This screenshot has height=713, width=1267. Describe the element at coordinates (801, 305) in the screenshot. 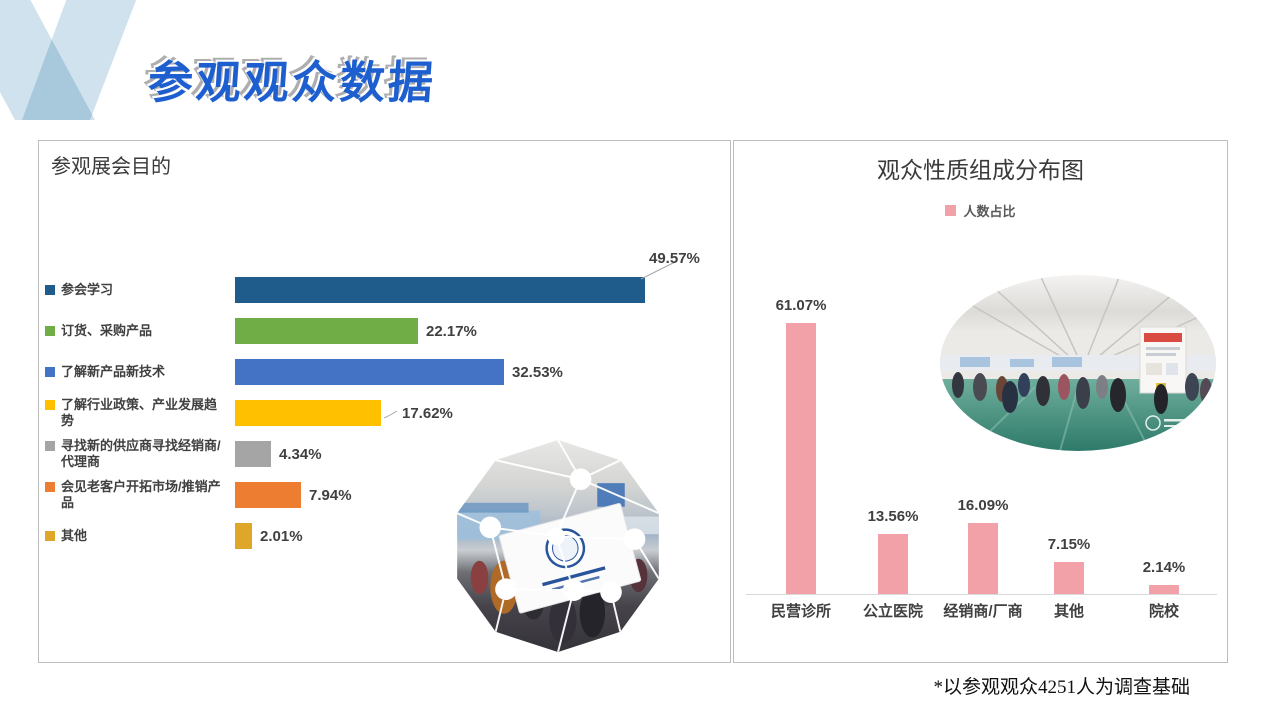

I see `value-label: 61.07%` at that location.